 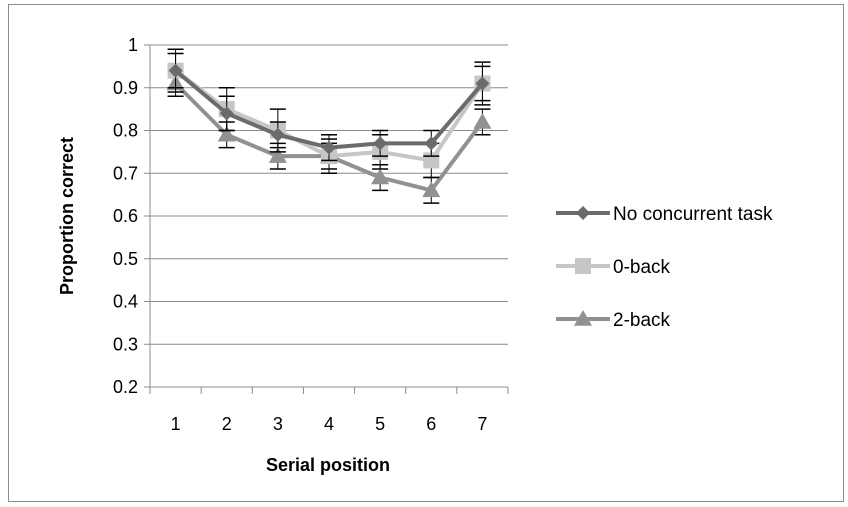 What do you see at coordinates (693, 214) in the screenshot?
I see `legend-label: No concurrent task` at bounding box center [693, 214].